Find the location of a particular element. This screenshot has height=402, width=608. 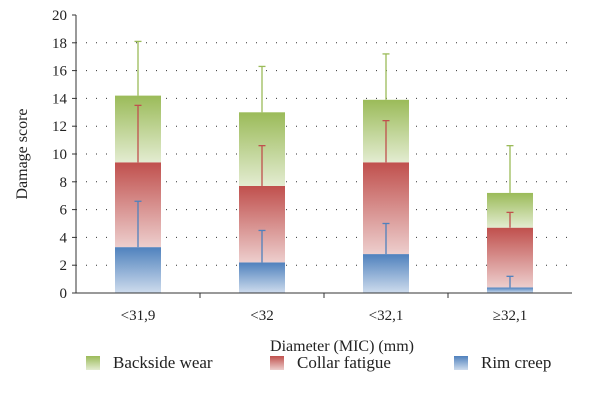

legend-swatch-rim-creep is located at coordinates (461, 363).